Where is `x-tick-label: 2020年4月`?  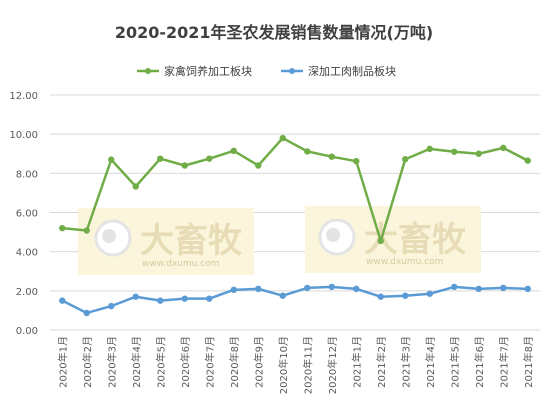
x-tick-label: 2020年4月 is located at coordinates (136, 362).